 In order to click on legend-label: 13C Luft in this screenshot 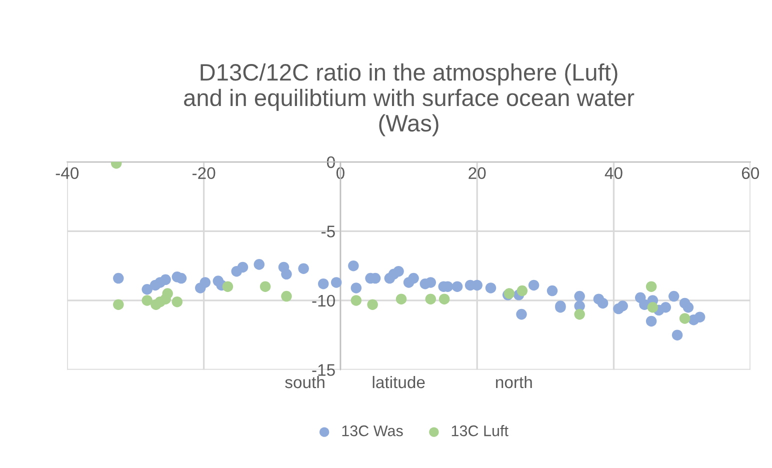, I will do `click(480, 430)`.